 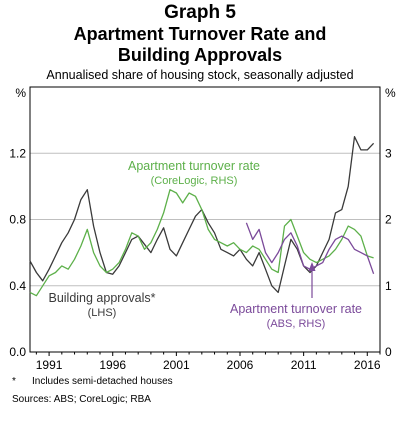 What do you see at coordinates (388, 153) in the screenshot?
I see `right-axis-tick-label-3: 3` at bounding box center [388, 153].